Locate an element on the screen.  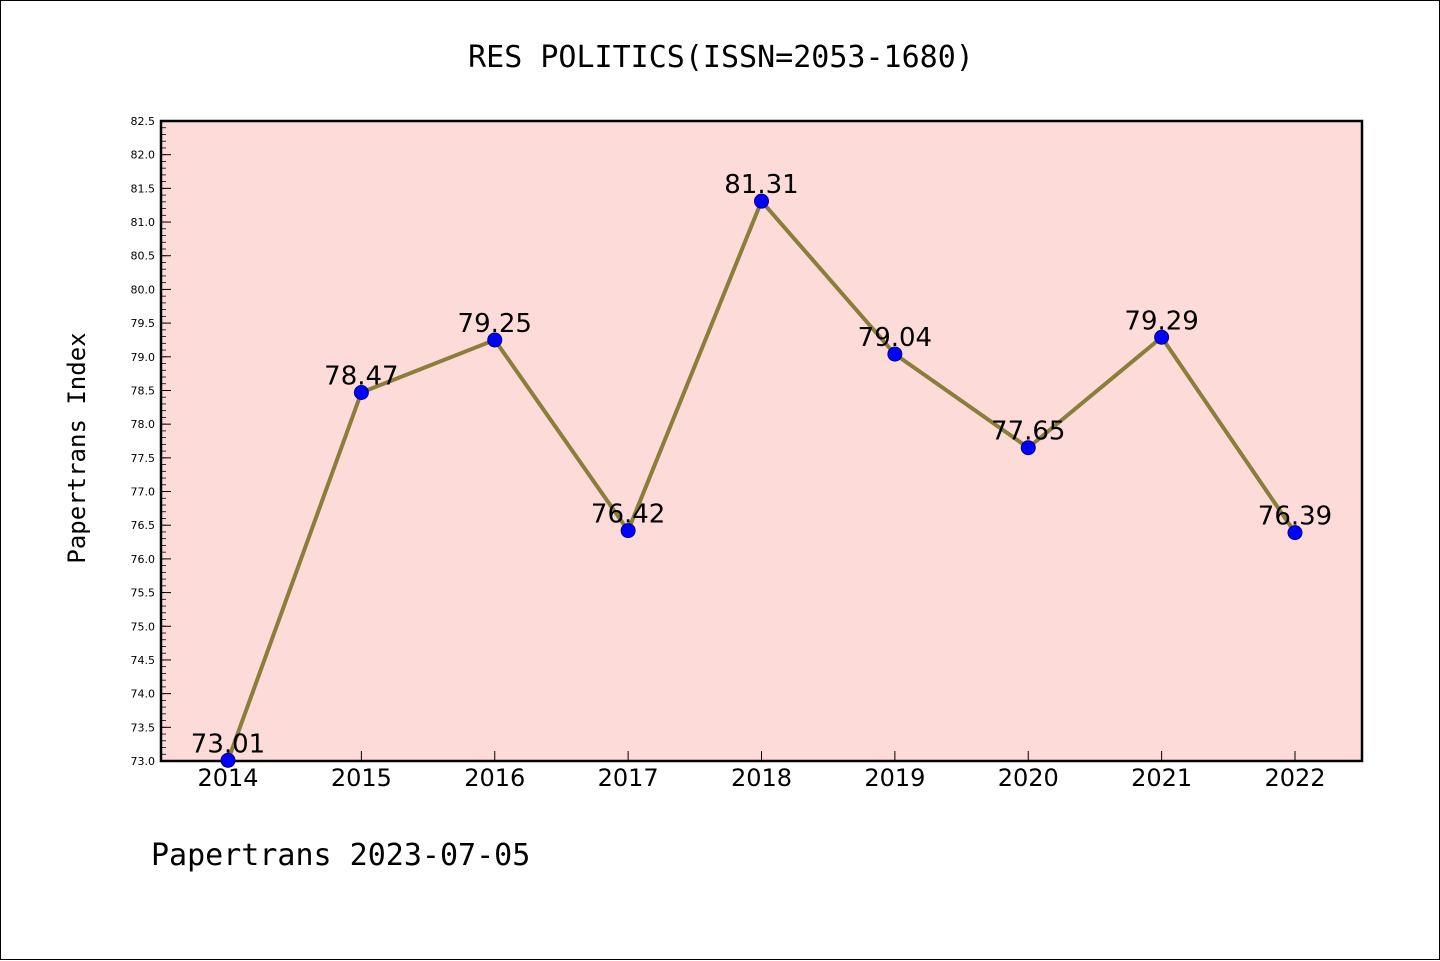
data-label: 76.42 is located at coordinates (628, 515).